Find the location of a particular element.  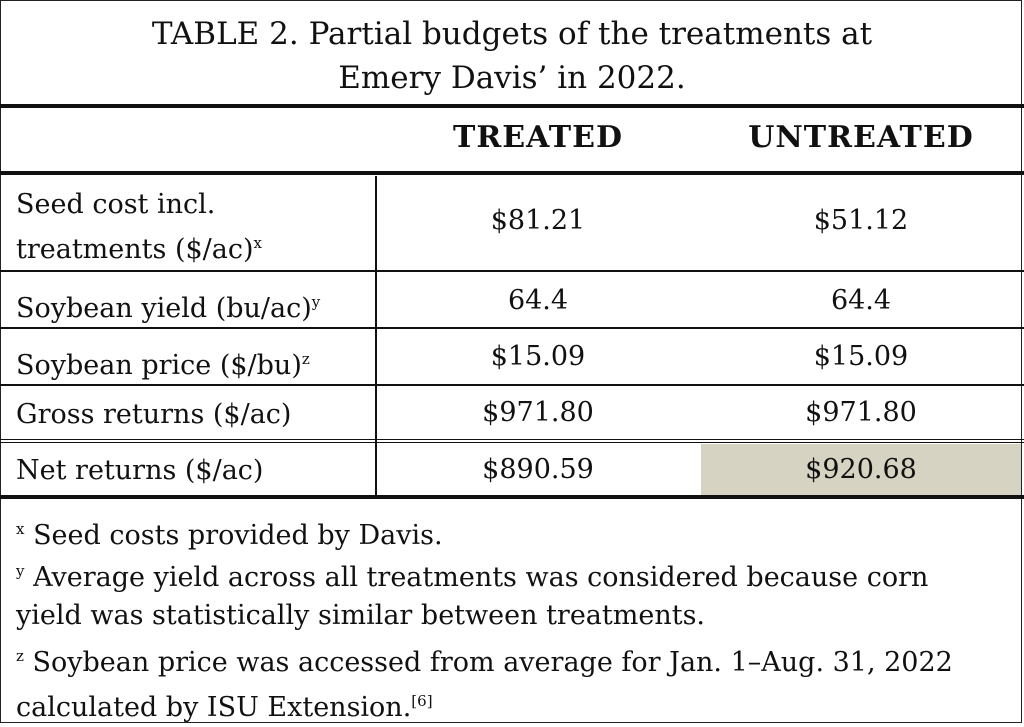

cell-seed-cost-untreated: $51.12 is located at coordinates (861, 220).